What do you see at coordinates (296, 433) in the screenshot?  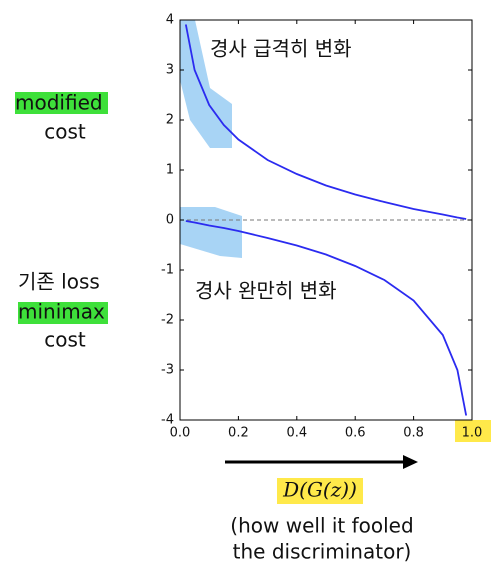 I see `x-tick-label: 0.4` at bounding box center [296, 433].